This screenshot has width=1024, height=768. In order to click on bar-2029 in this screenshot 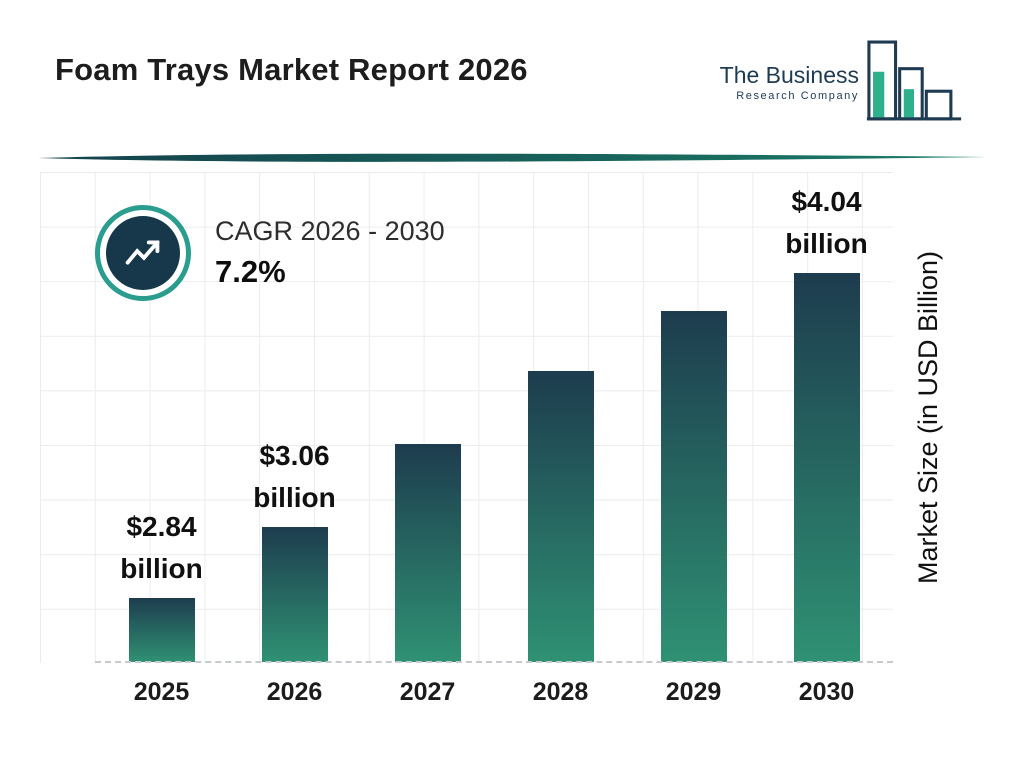, I will do `click(693, 486)`.